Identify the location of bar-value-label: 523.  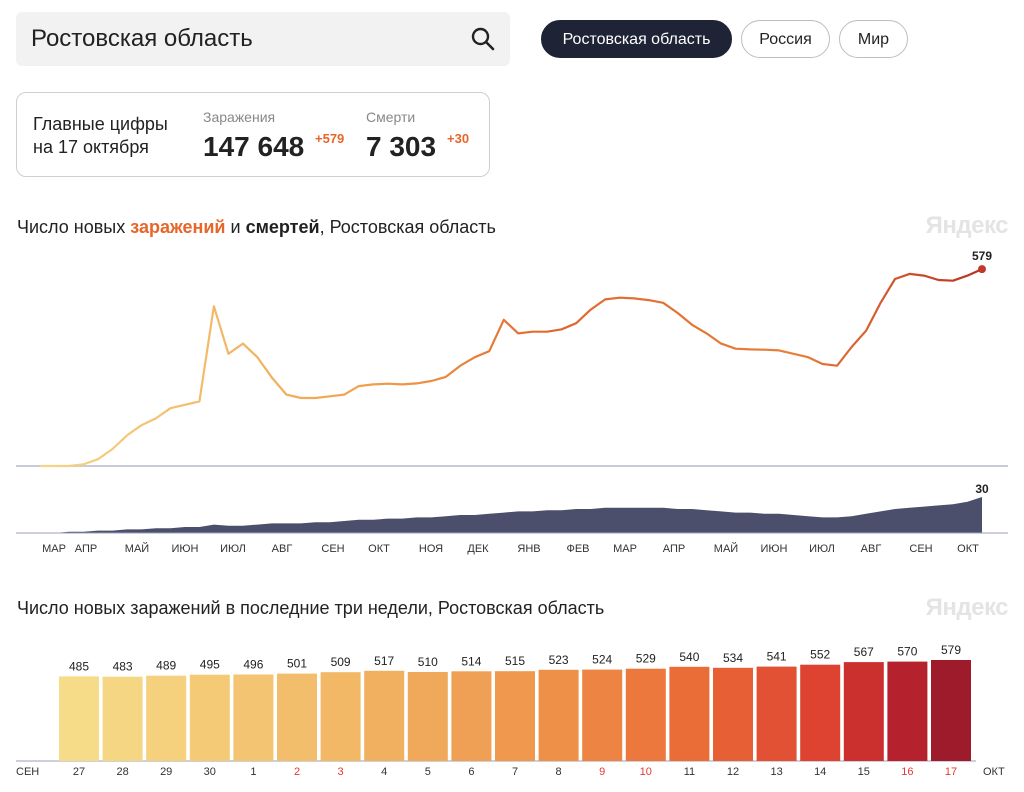
(559, 660).